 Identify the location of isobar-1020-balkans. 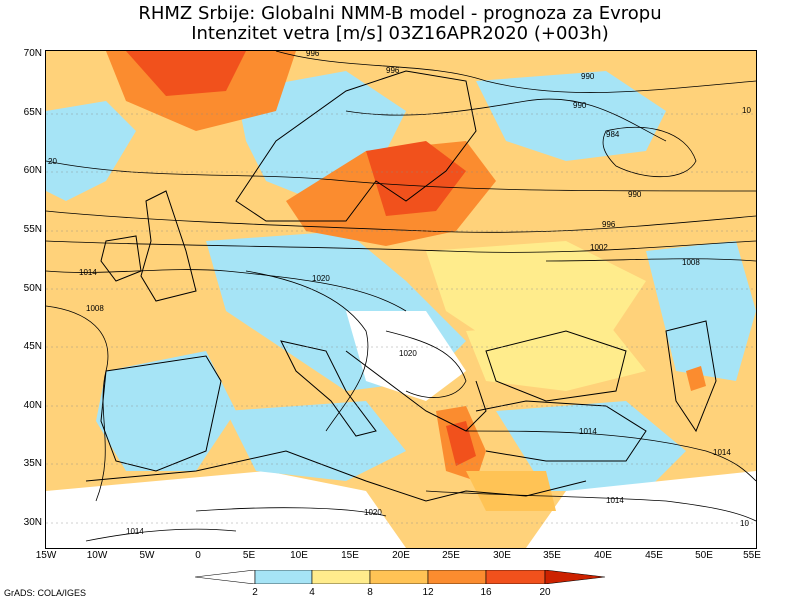
(426, 364).